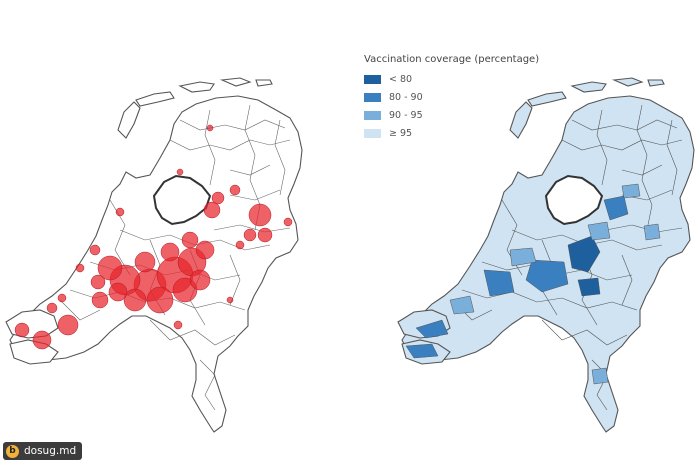 Image resolution: width=700 pixels, height=466 pixels. I want to click on legend-label: < 80, so click(401, 79).